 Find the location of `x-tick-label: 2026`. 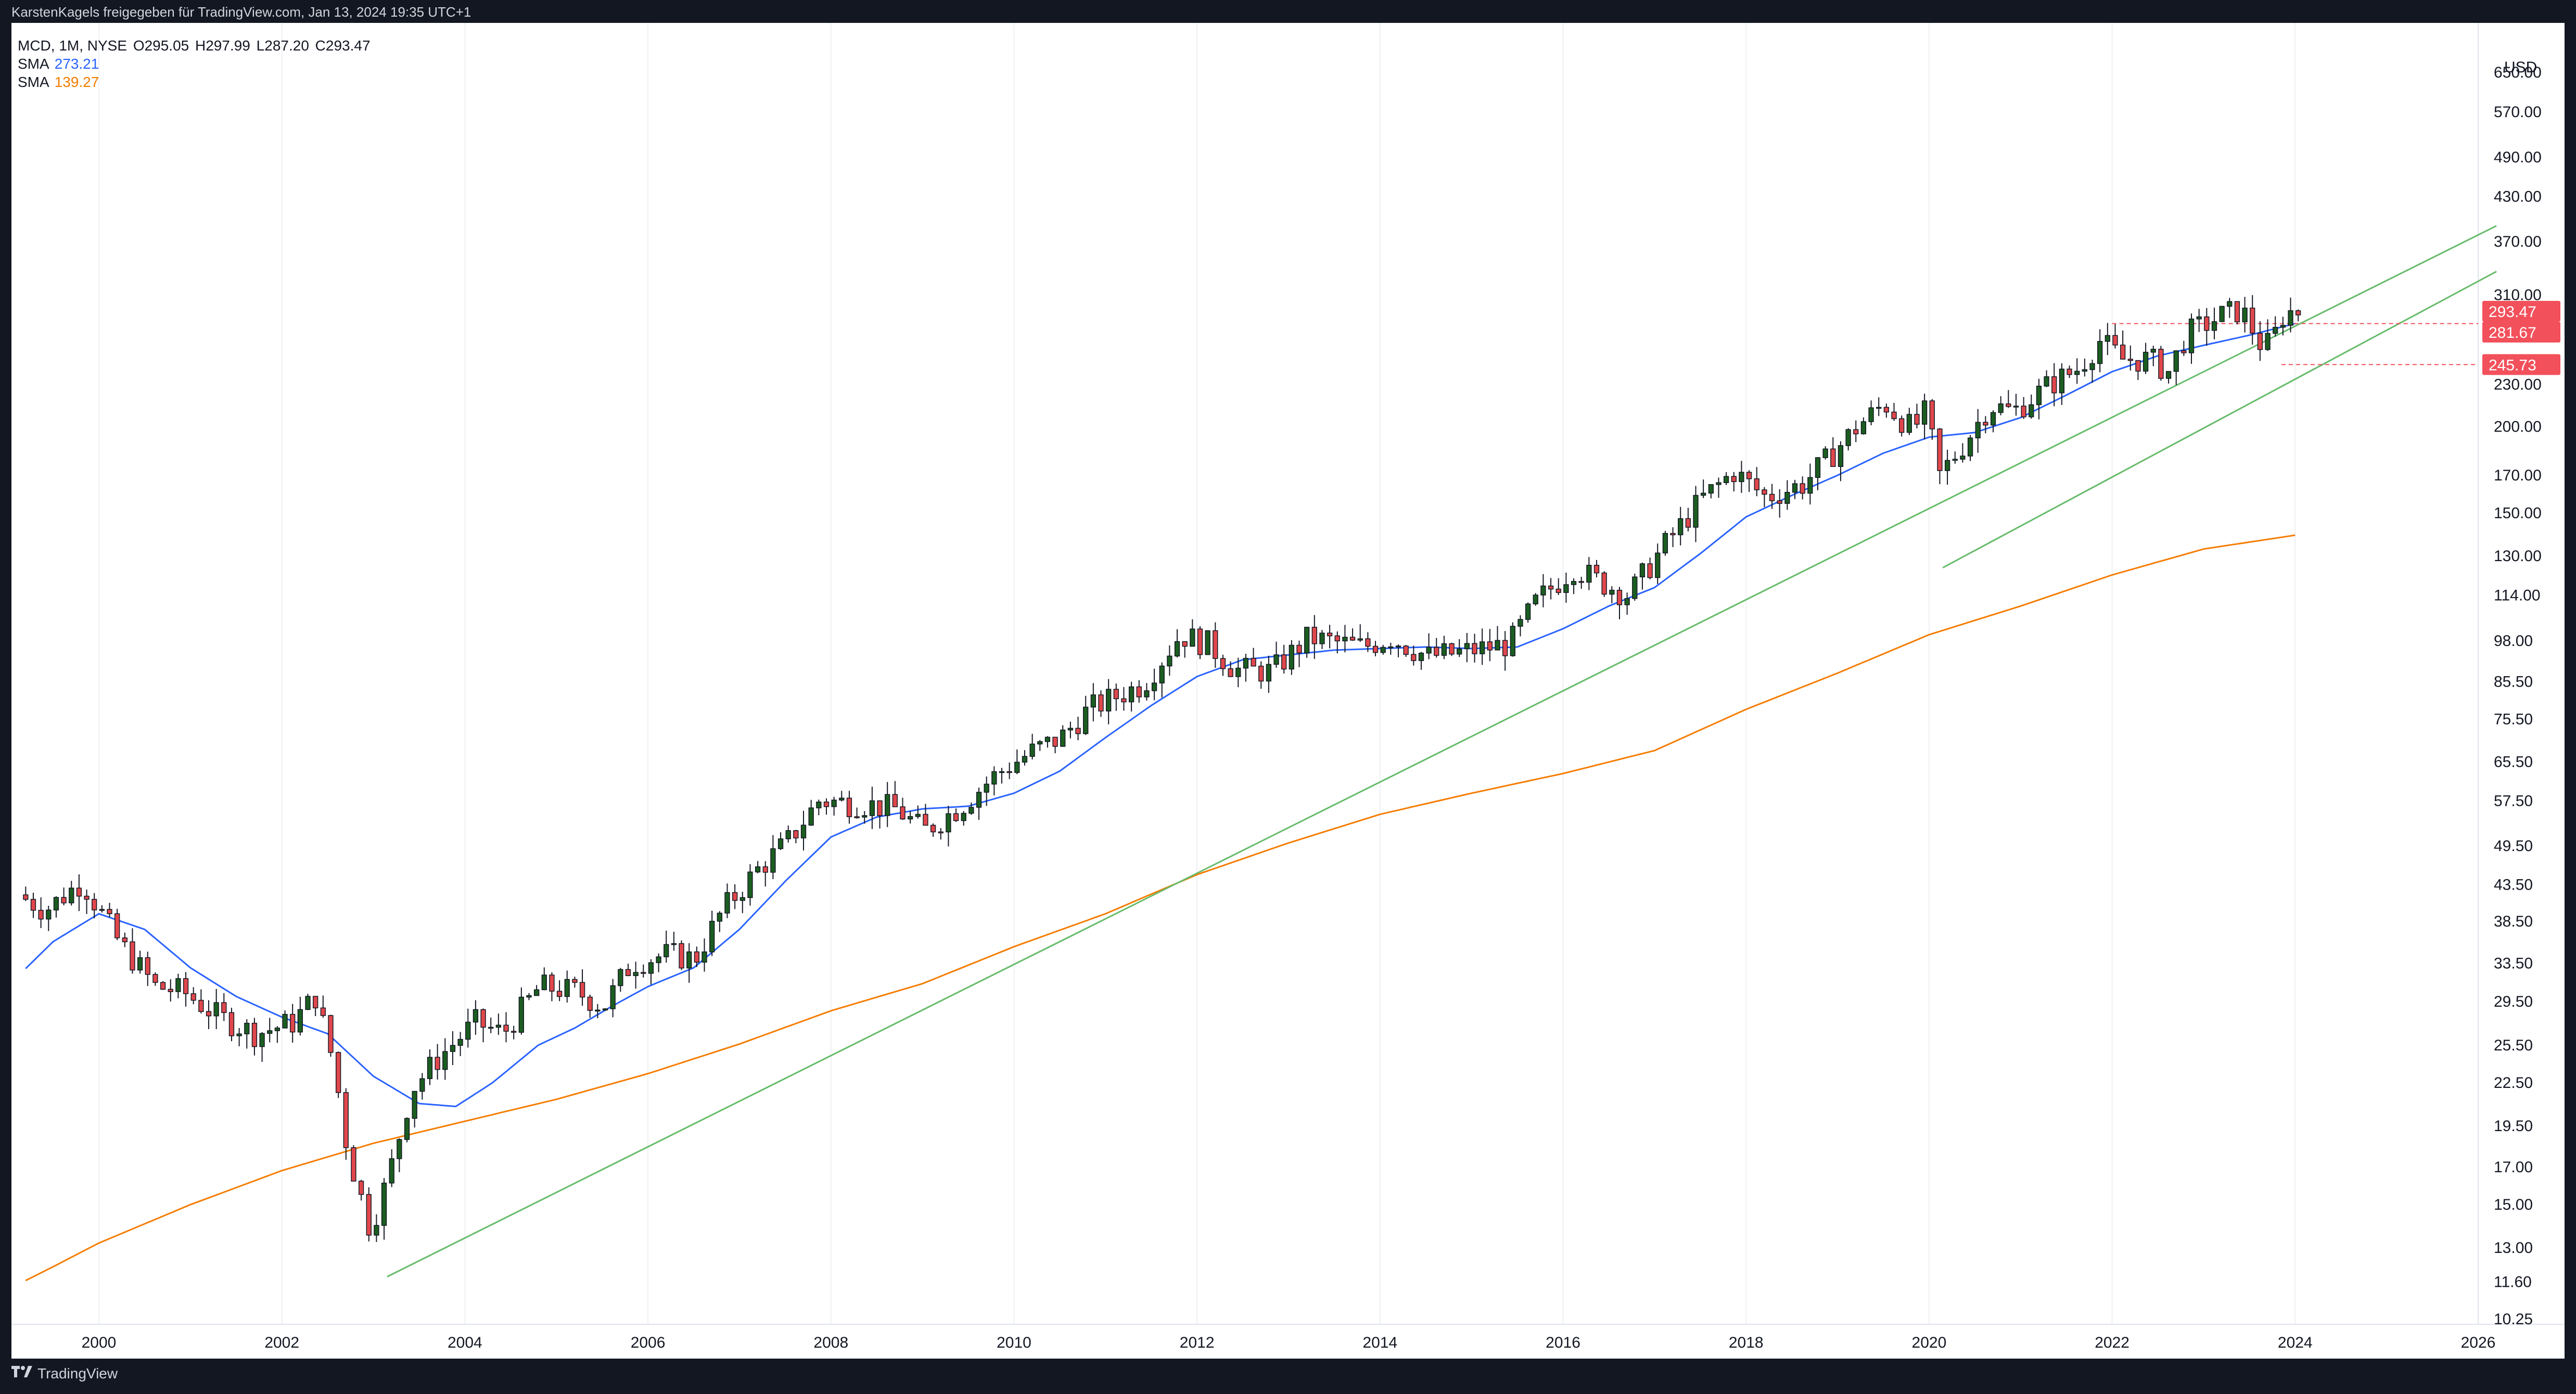

x-tick-label: 2026 is located at coordinates (2478, 1342).